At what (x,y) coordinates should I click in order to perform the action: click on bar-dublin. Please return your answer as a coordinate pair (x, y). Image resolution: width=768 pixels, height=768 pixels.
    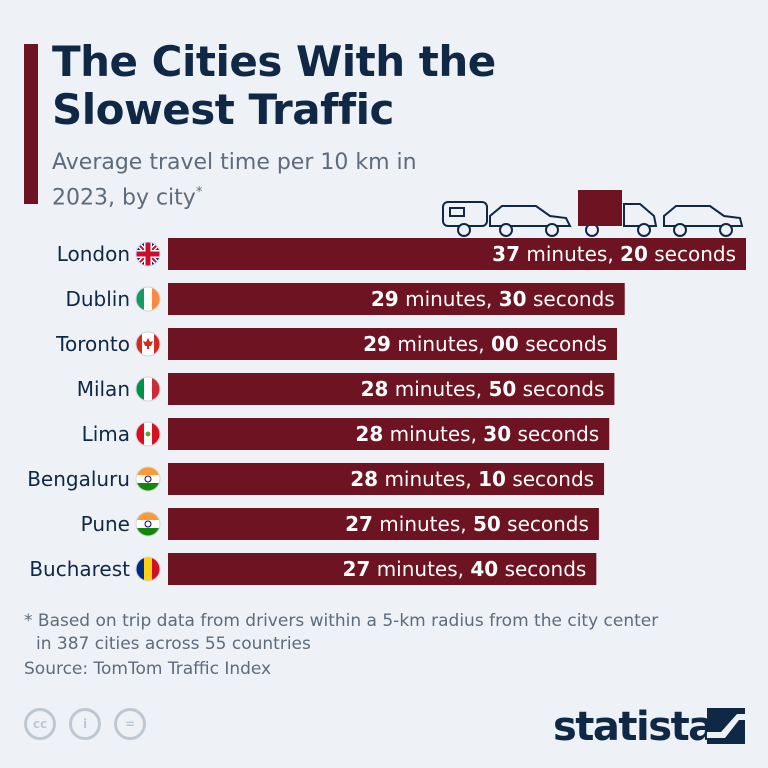
    Looking at the image, I should click on (396, 299).